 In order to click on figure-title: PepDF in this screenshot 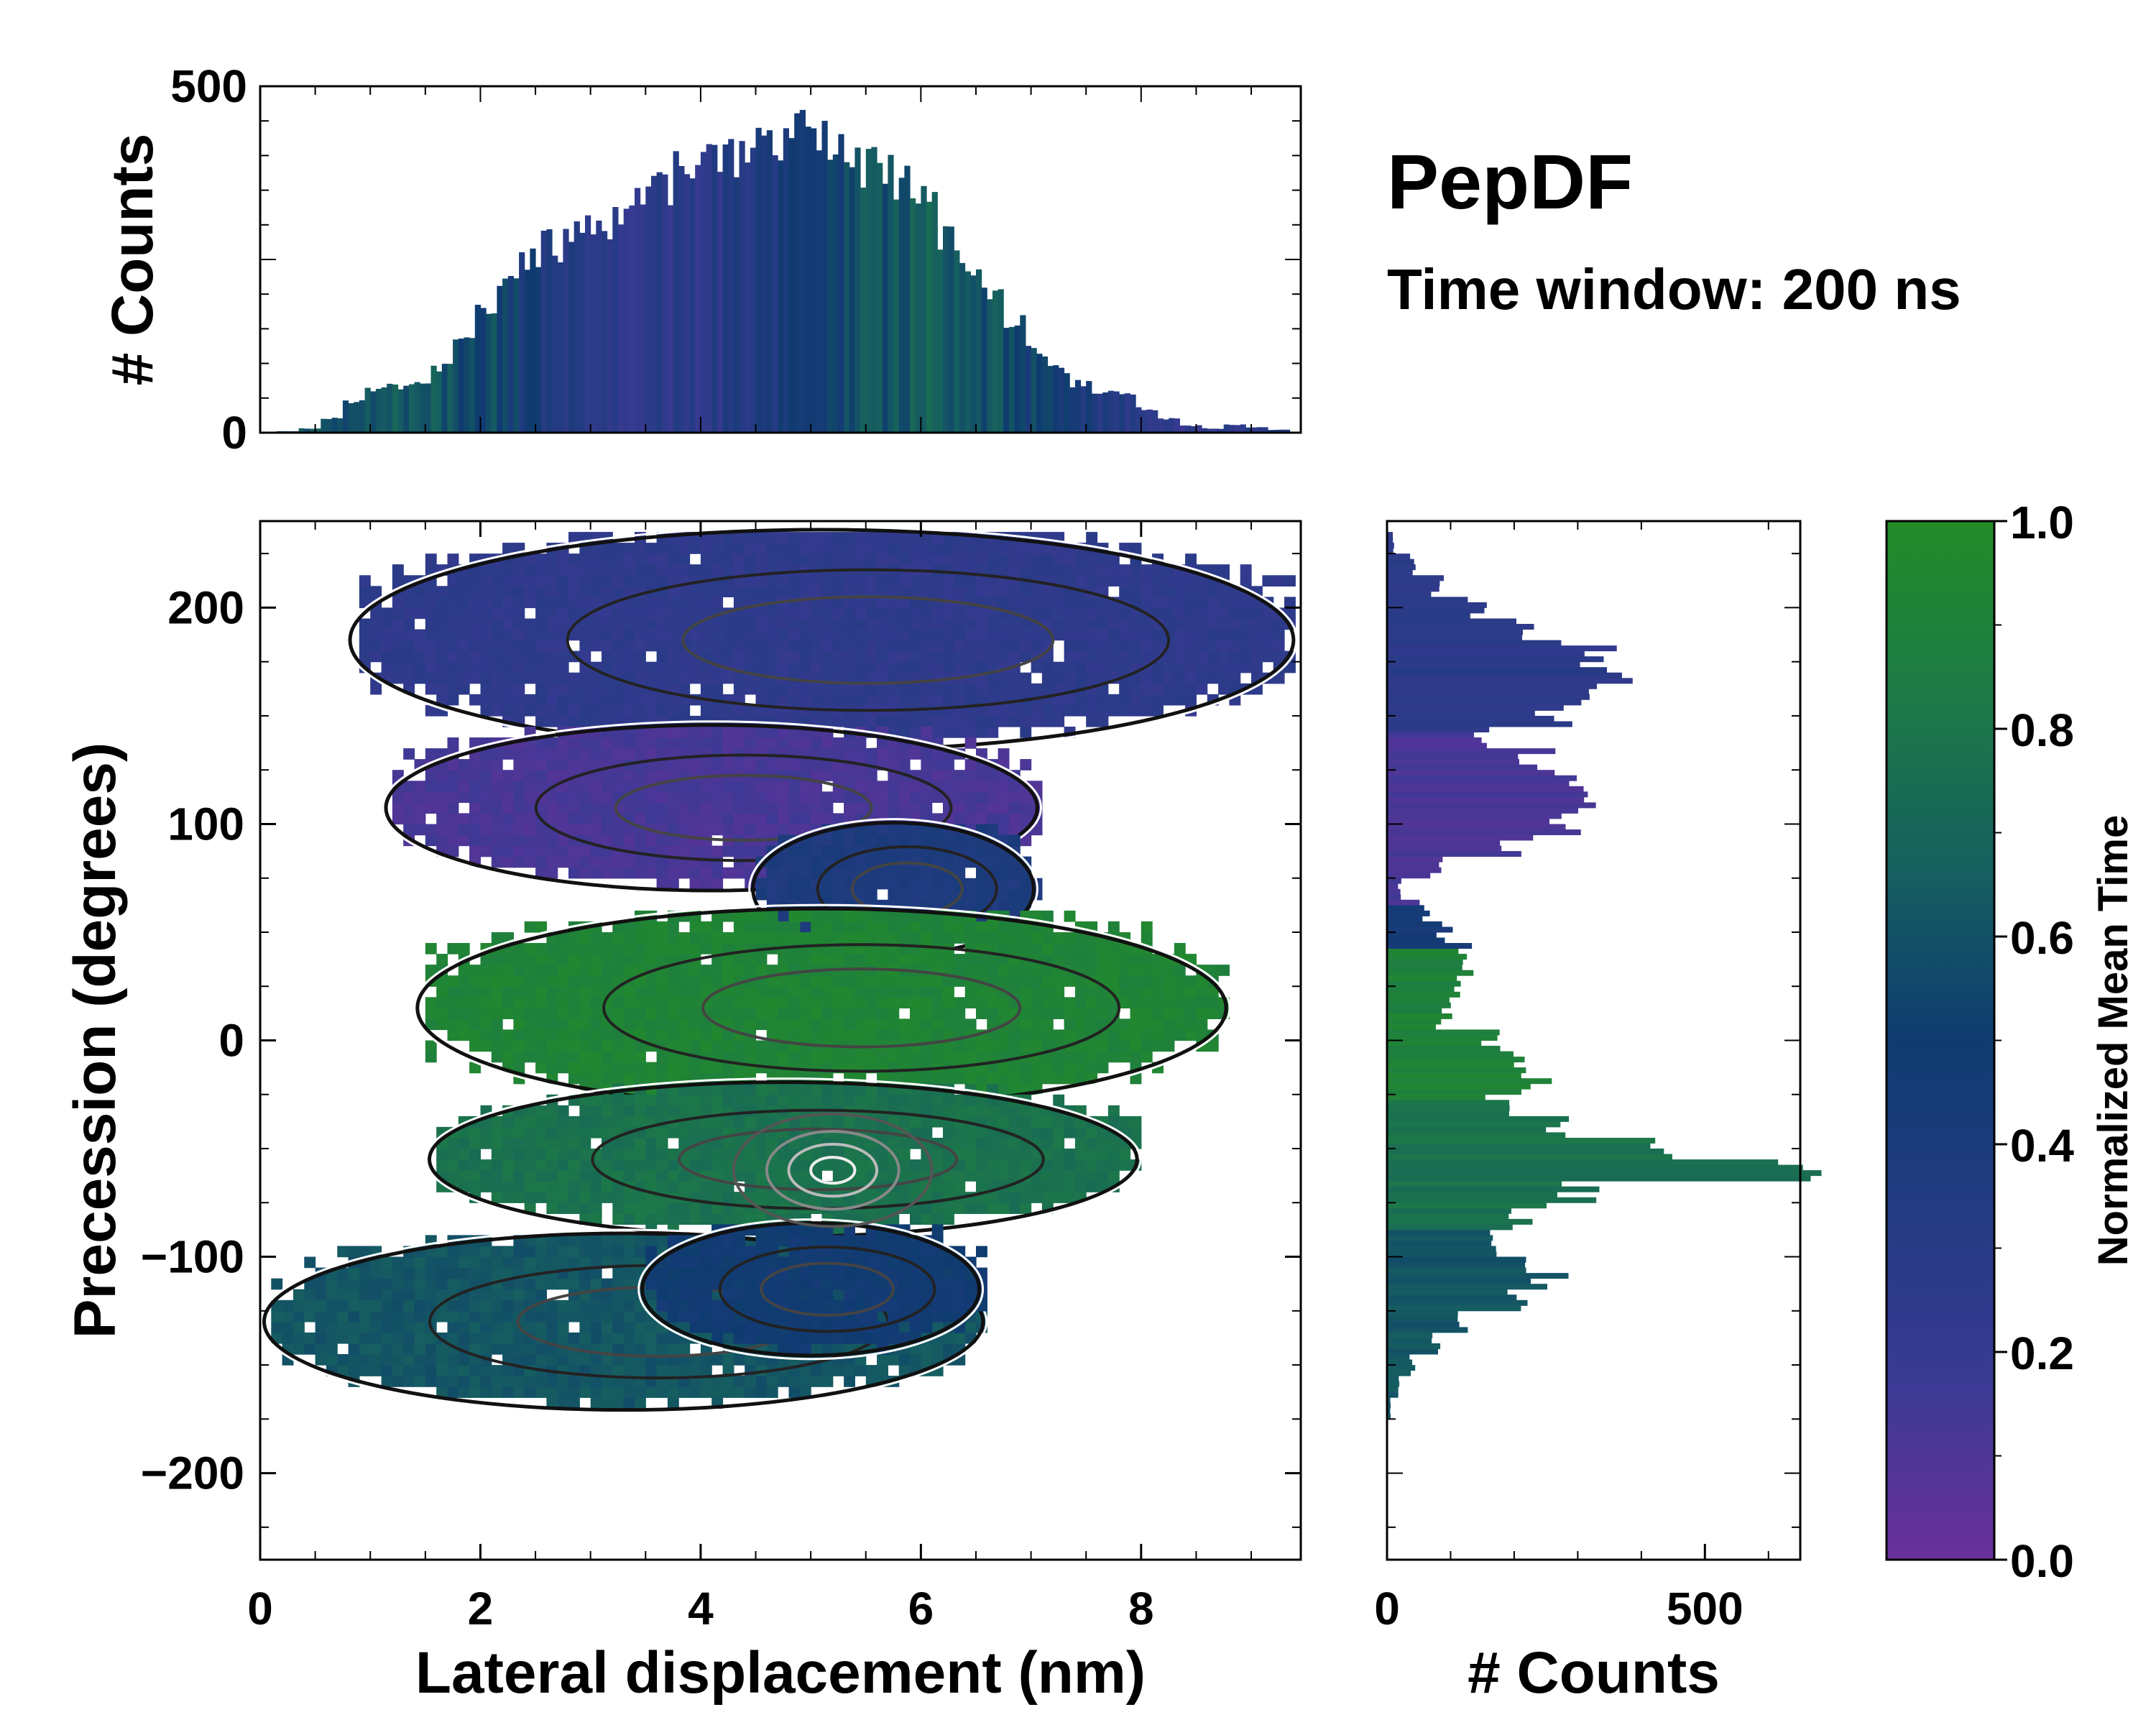, I will do `click(1510, 181)`.